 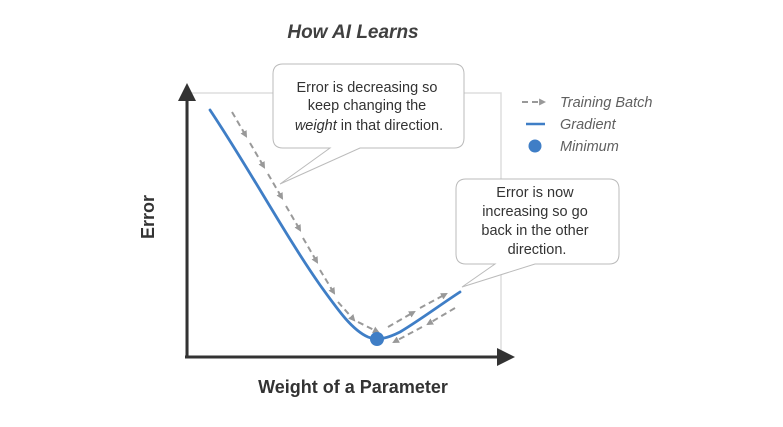 What do you see at coordinates (148, 217) in the screenshot?
I see `y-axis-label: Error` at bounding box center [148, 217].